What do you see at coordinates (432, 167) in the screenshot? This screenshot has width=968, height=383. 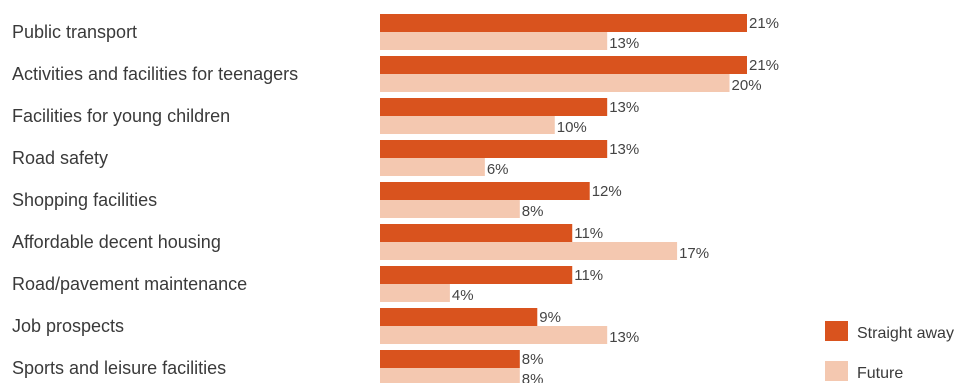 I see `bar-future-road-safety` at bounding box center [432, 167].